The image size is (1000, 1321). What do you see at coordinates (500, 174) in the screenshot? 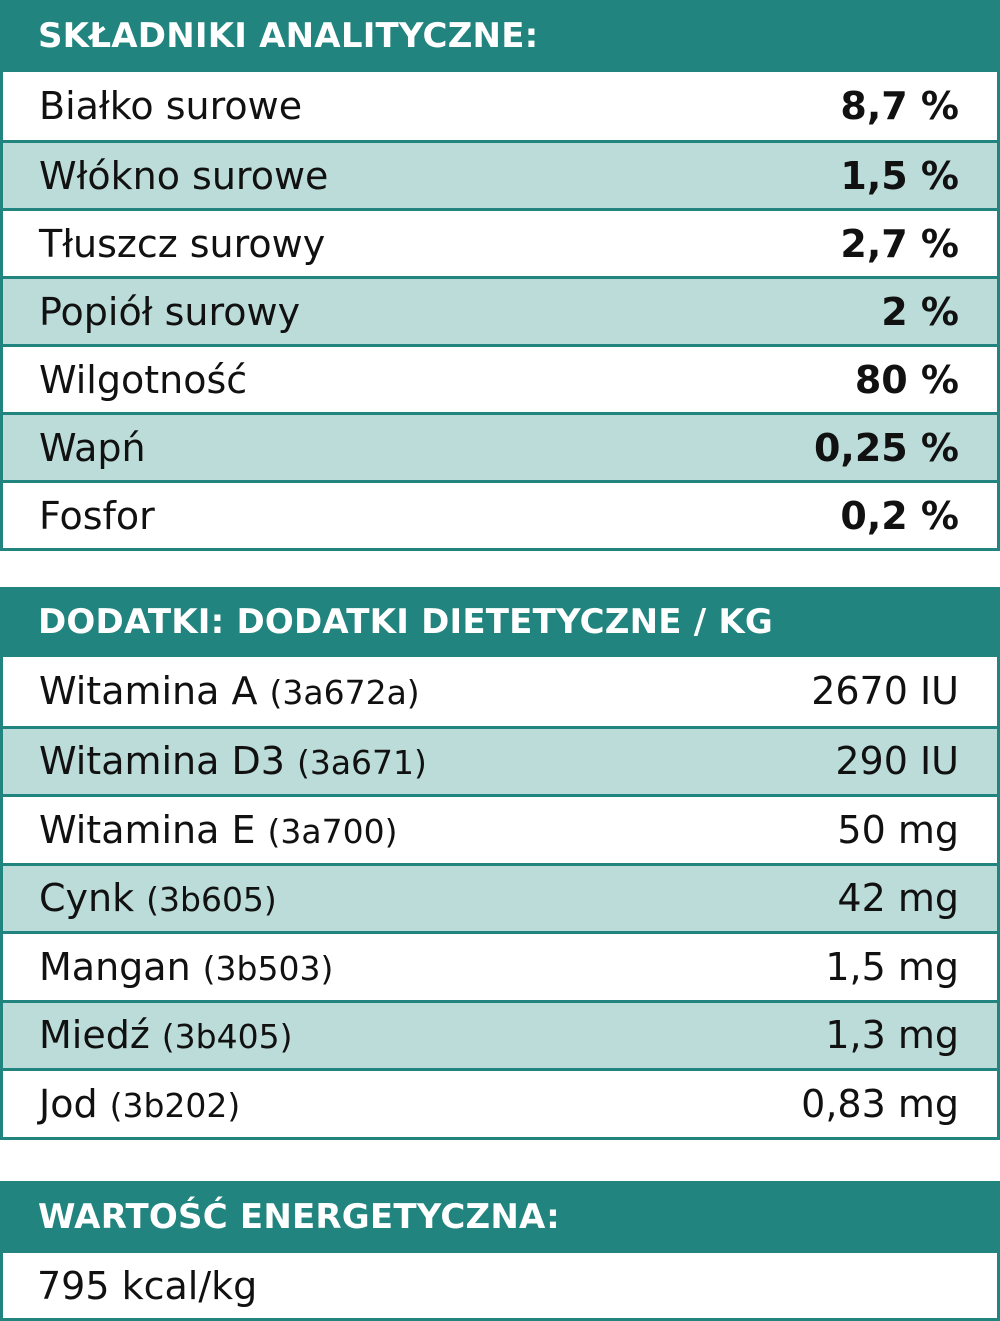
I see `table-row: Włókno surowe 1,5 %` at bounding box center [500, 174].